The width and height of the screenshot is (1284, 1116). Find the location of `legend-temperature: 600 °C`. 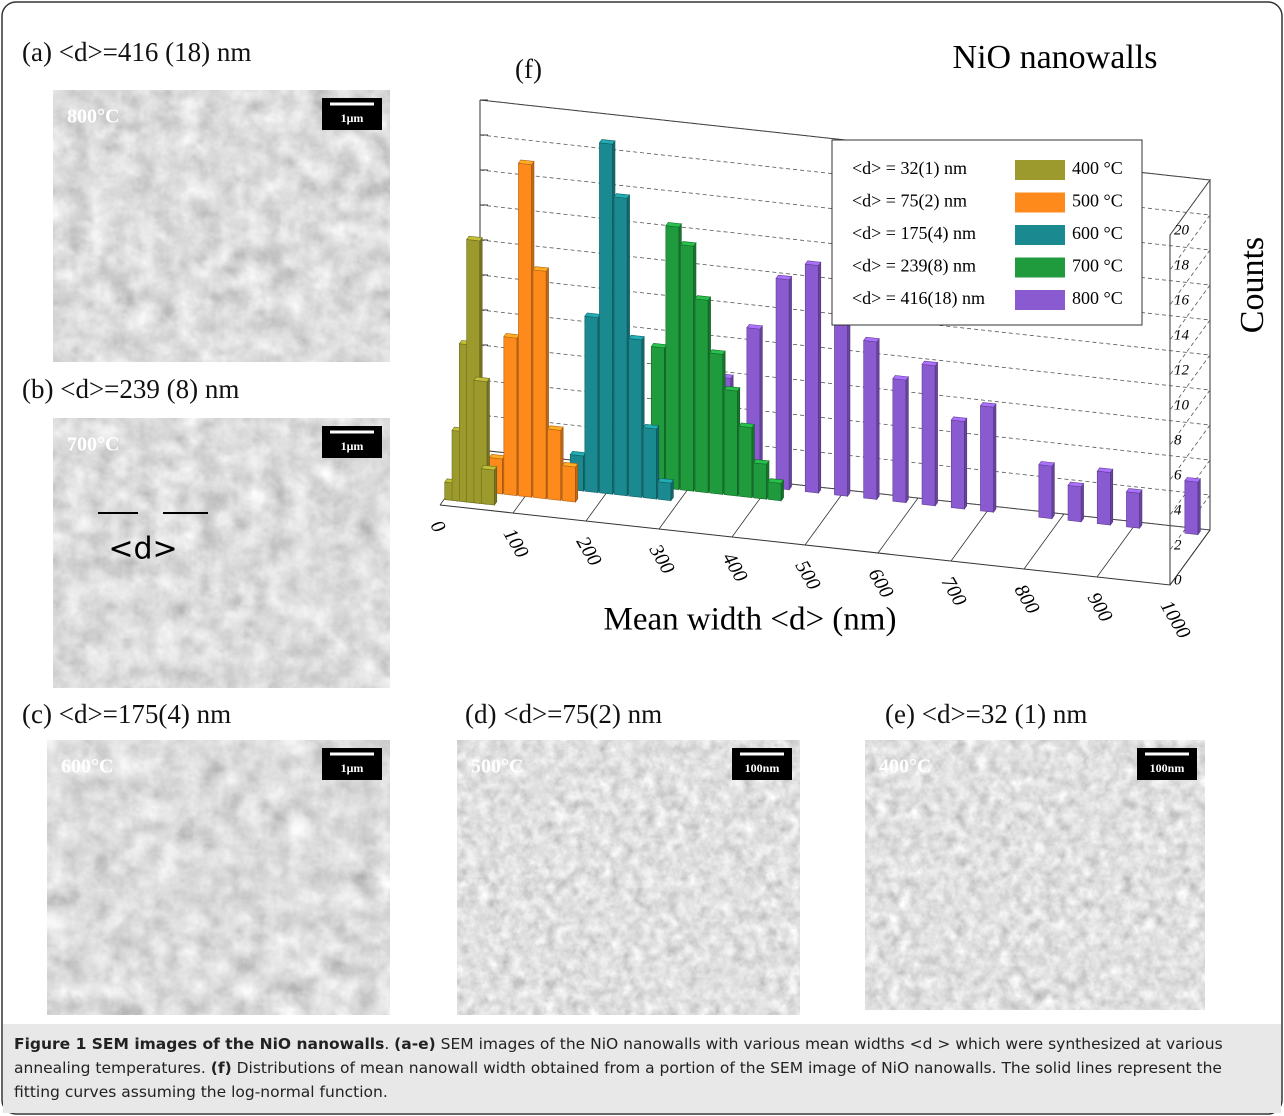

legend-temperature: 600 °C is located at coordinates (1097, 233).